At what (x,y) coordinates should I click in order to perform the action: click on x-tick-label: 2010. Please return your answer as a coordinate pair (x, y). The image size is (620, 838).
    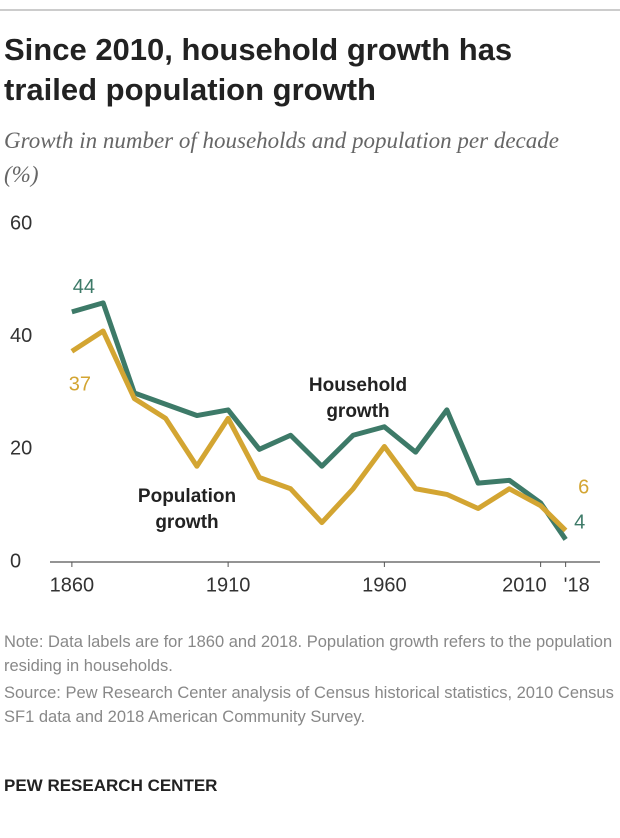
    Looking at the image, I should click on (524, 585).